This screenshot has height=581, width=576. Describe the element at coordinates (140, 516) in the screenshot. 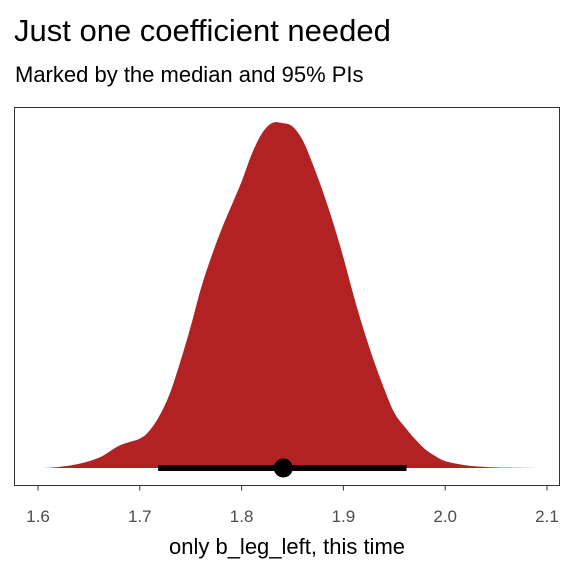

I see `x-tick-label: 1.7` at that location.